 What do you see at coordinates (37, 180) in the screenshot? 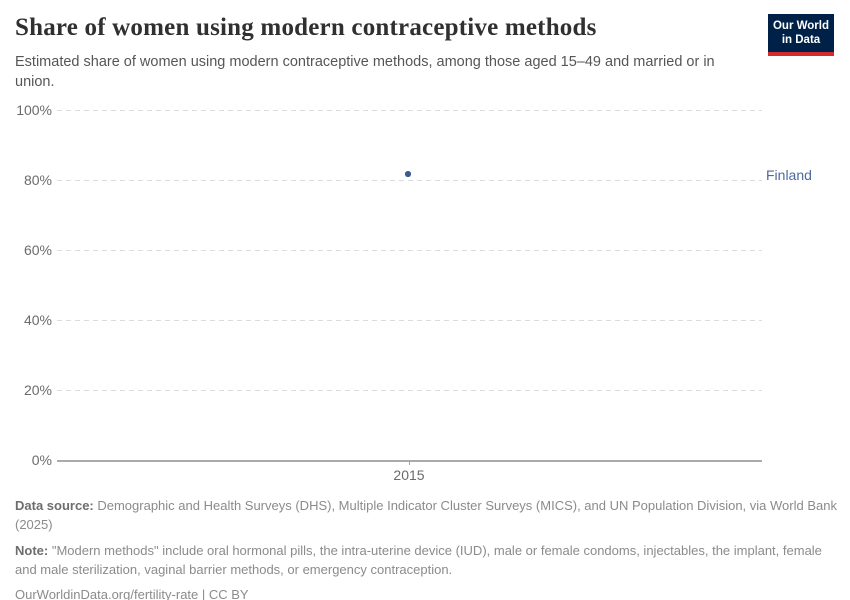
I see `y-tick-label: 80%` at bounding box center [37, 180].